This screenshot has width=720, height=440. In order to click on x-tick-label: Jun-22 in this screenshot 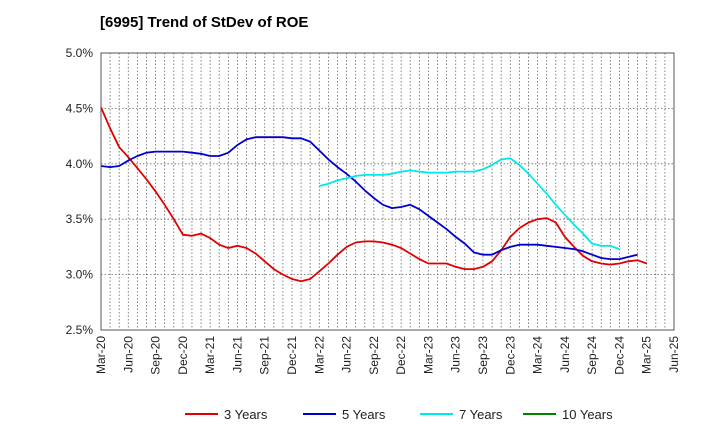, I will do `click(347, 354)`.